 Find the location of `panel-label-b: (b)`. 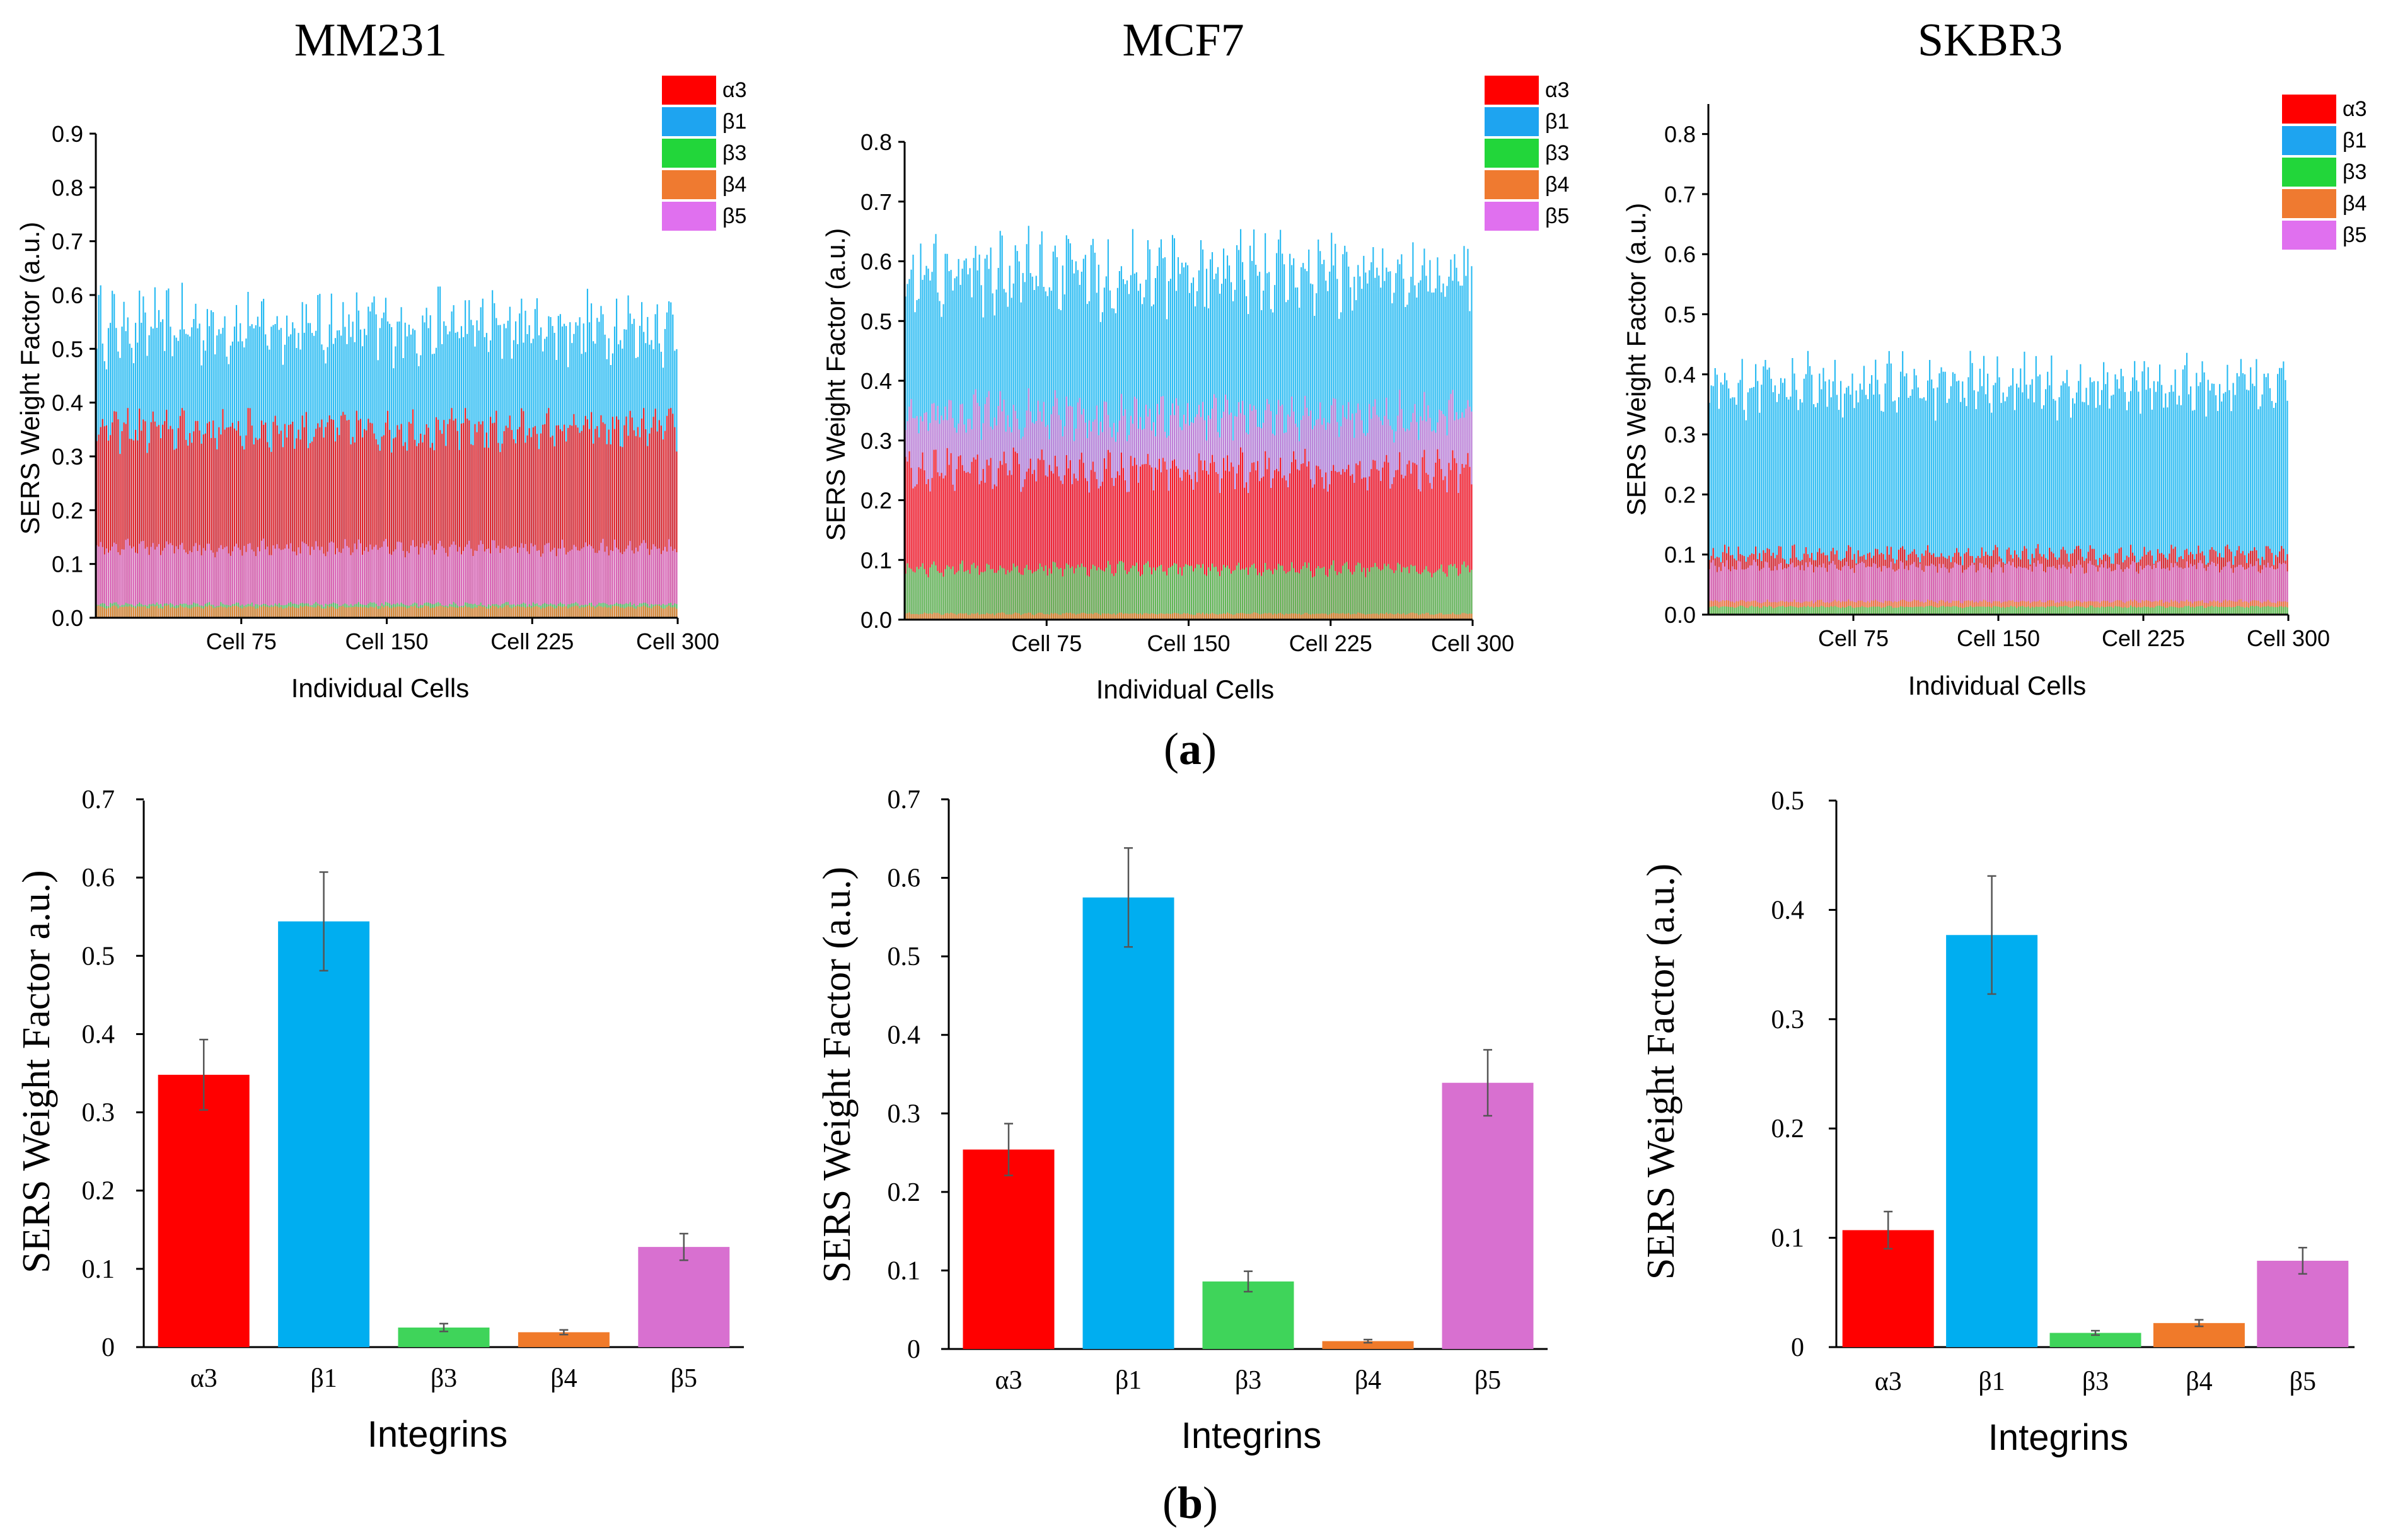

panel-label-b: (b) is located at coordinates (1190, 1503).